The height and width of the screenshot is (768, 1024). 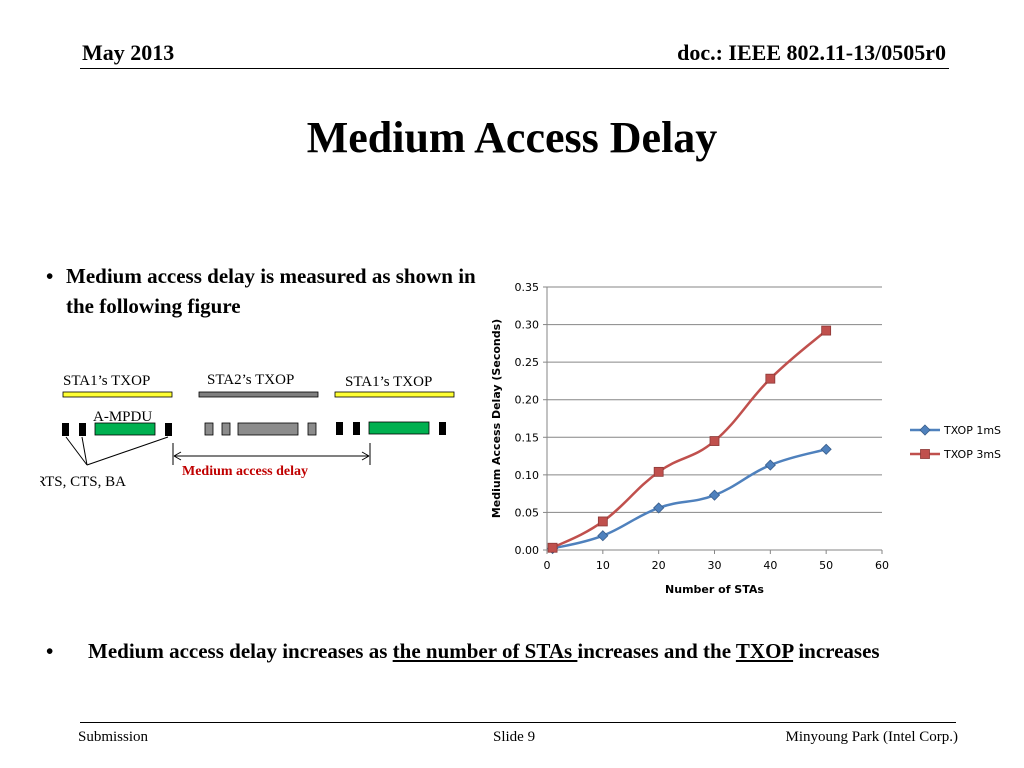 I want to click on chart-series, so click(x=689, y=440).